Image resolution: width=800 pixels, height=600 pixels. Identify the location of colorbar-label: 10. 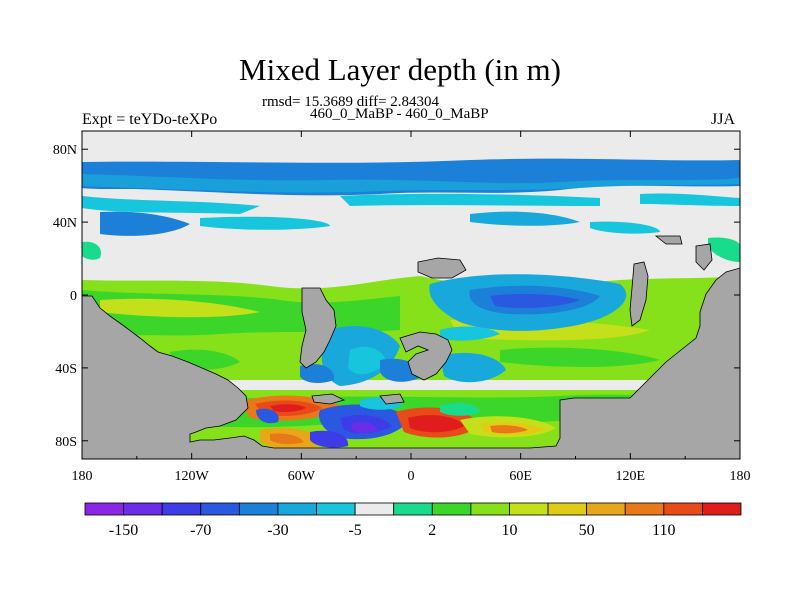
(509, 530).